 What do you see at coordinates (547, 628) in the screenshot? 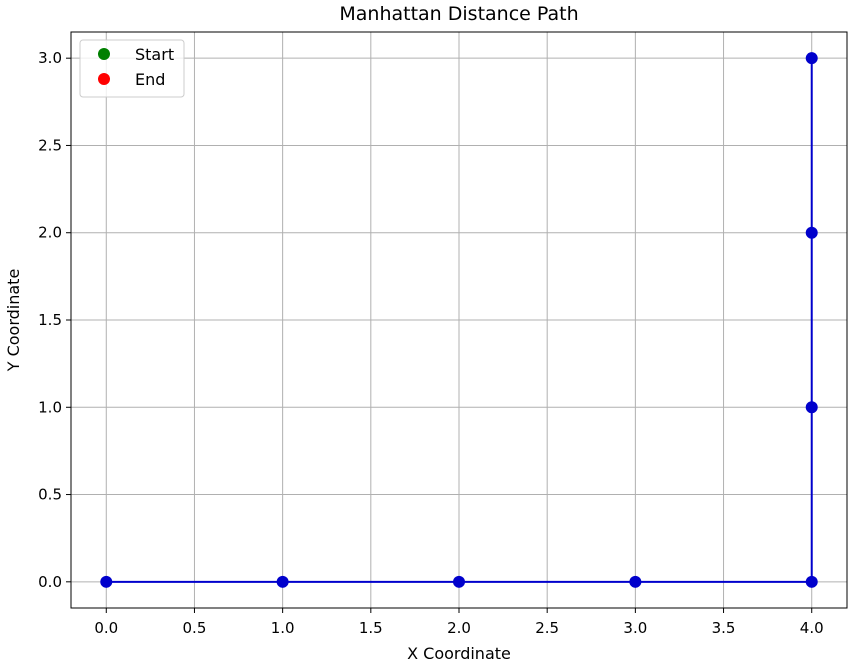
I see `x-tick-label: 2.5` at bounding box center [547, 628].